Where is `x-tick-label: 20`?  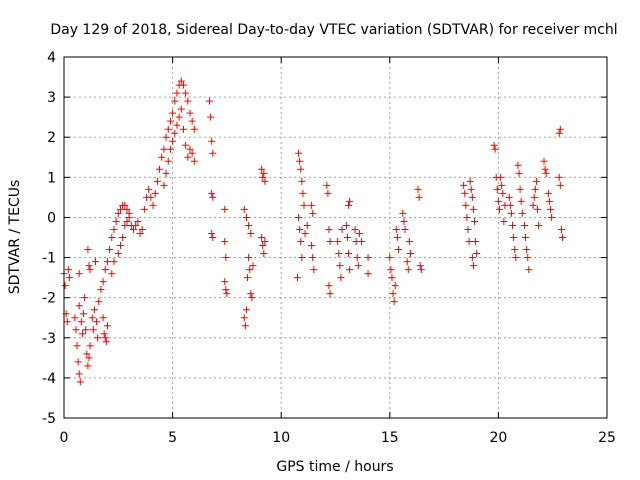 x-tick-label: 20 is located at coordinates (498, 438).